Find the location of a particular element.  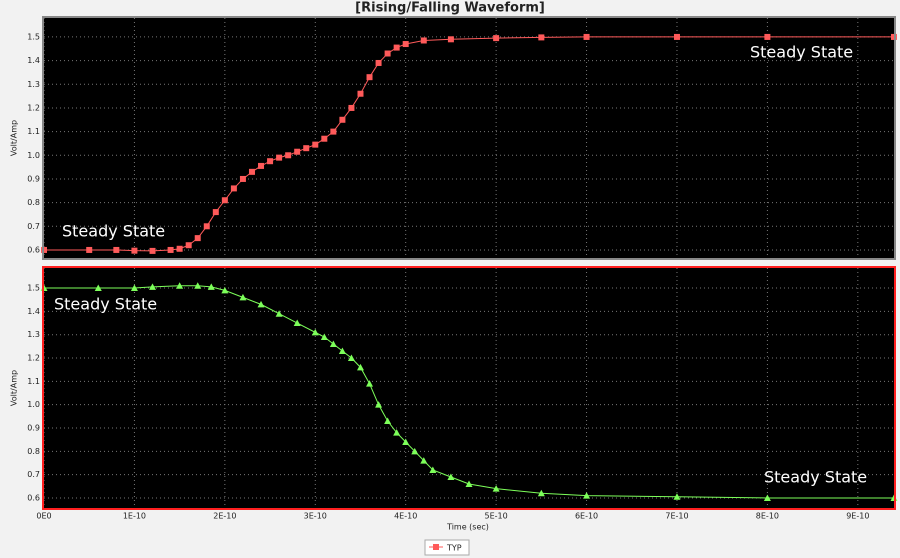

x-tick-label: 9E-10 is located at coordinates (857, 516).